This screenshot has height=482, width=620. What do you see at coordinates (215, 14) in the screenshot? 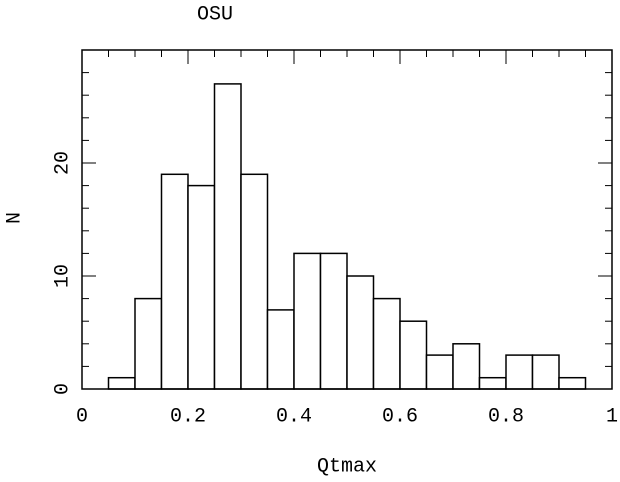
I see `chart-title: OSU` at bounding box center [215, 14].